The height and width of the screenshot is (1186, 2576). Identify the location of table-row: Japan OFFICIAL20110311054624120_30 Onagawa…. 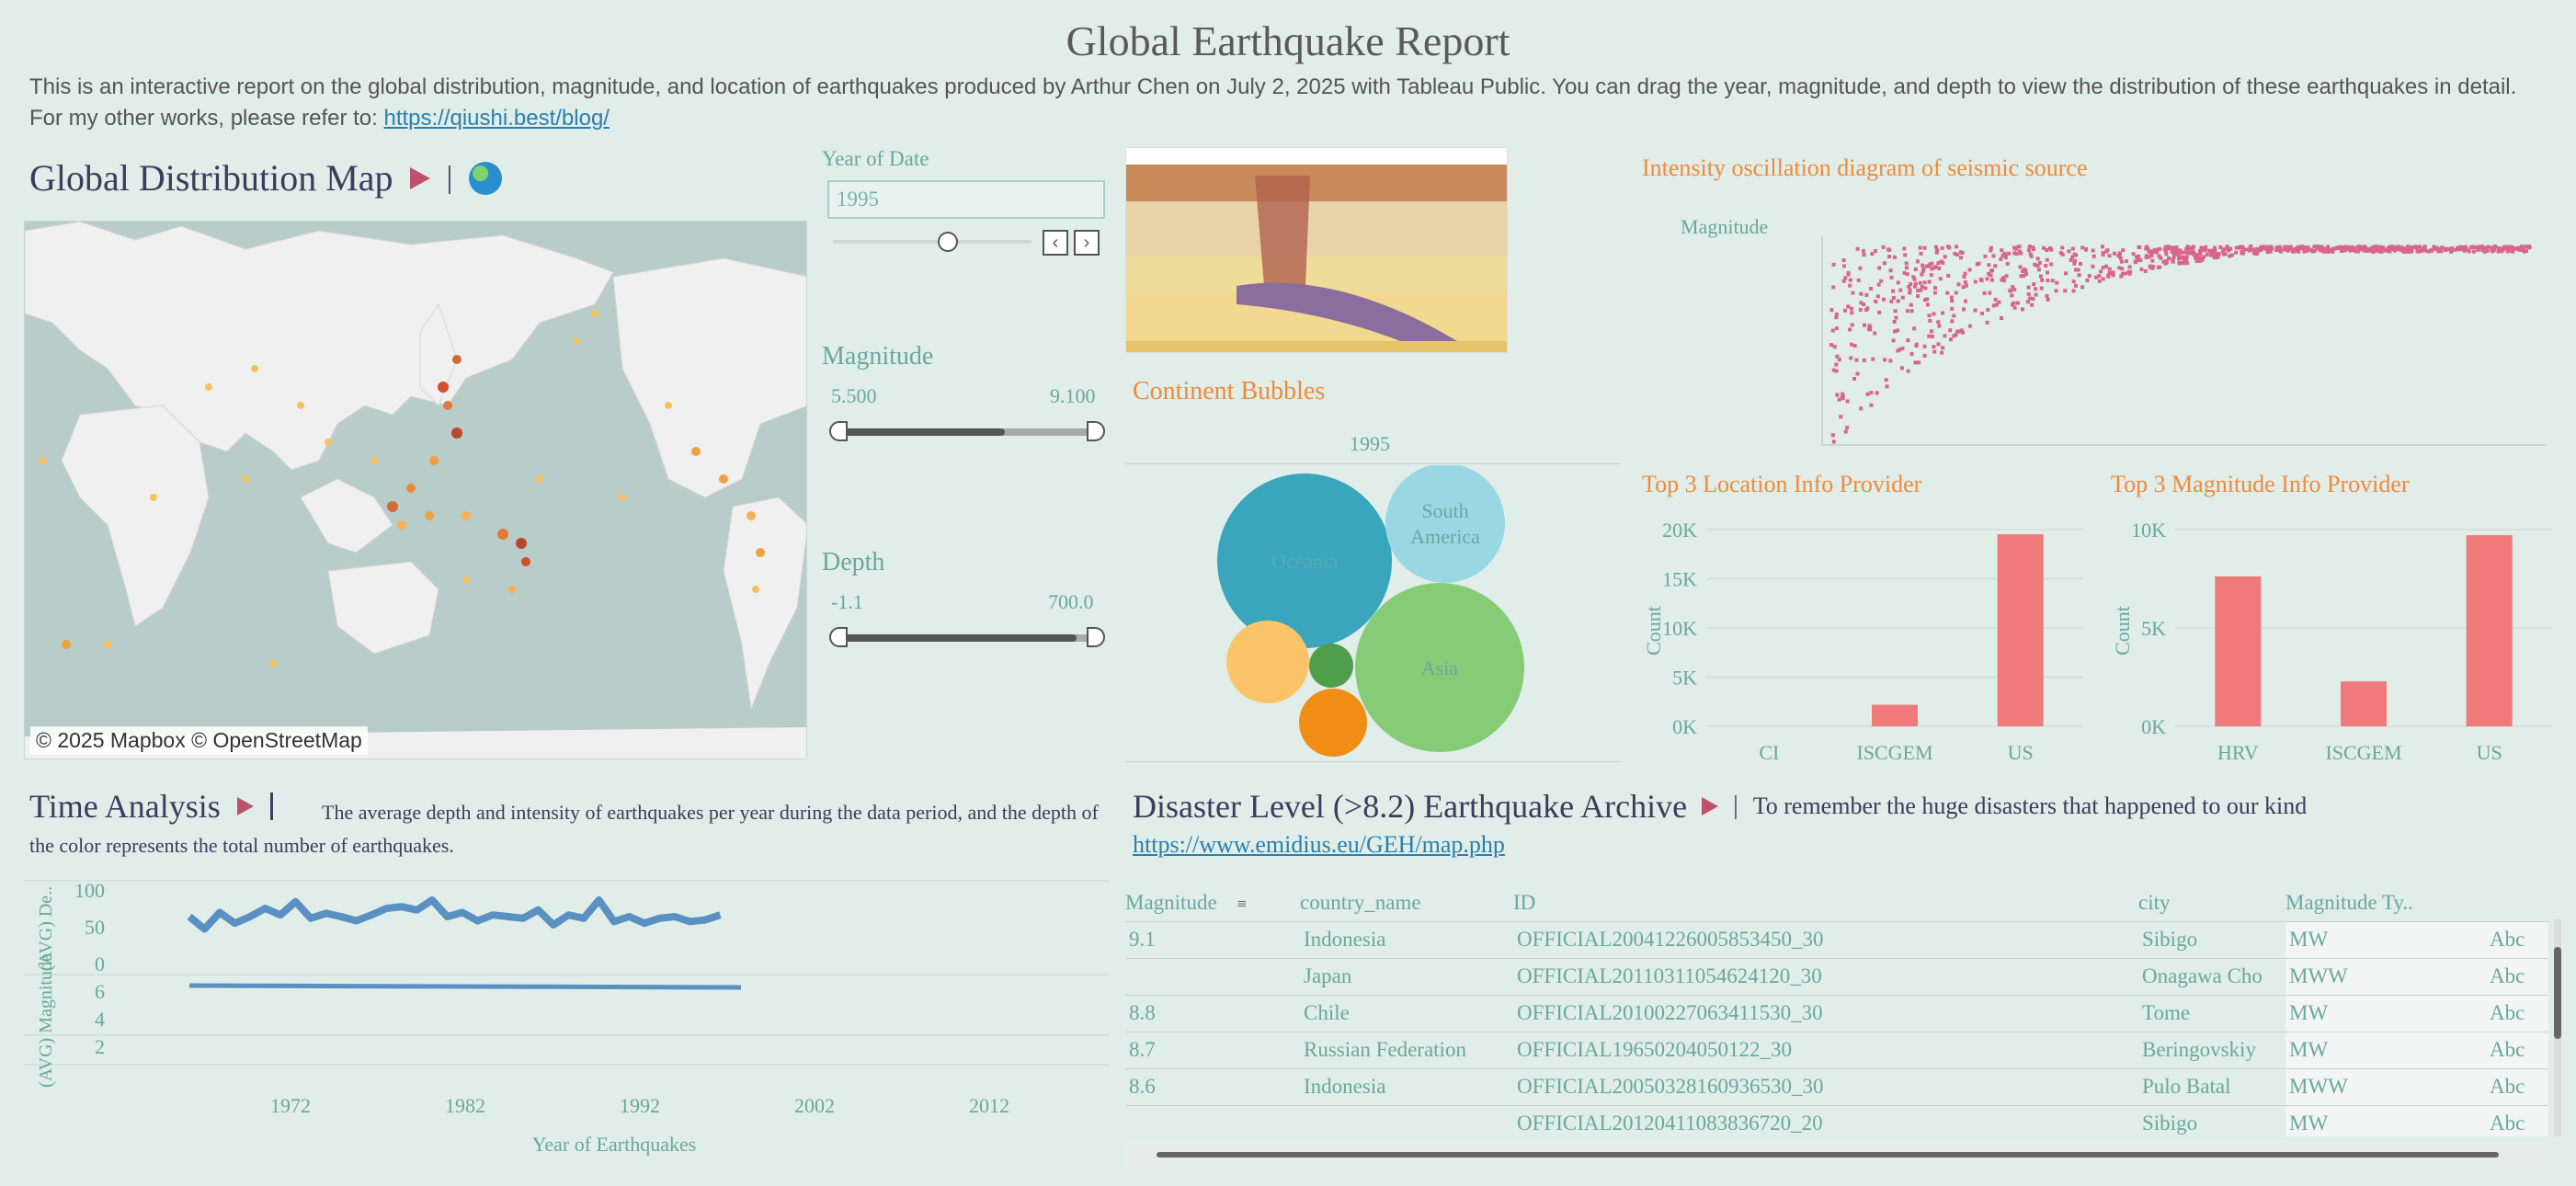
(1836, 977).